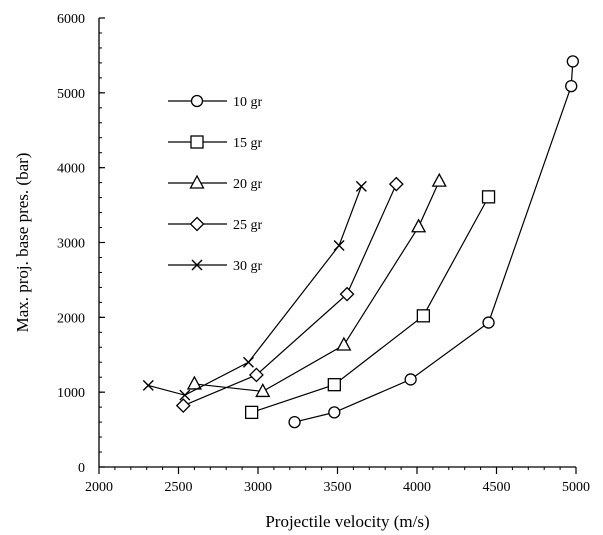 This screenshot has width=603, height=535. Describe the element at coordinates (215, 102) in the screenshot. I see `legend-item: 10 gr` at that location.